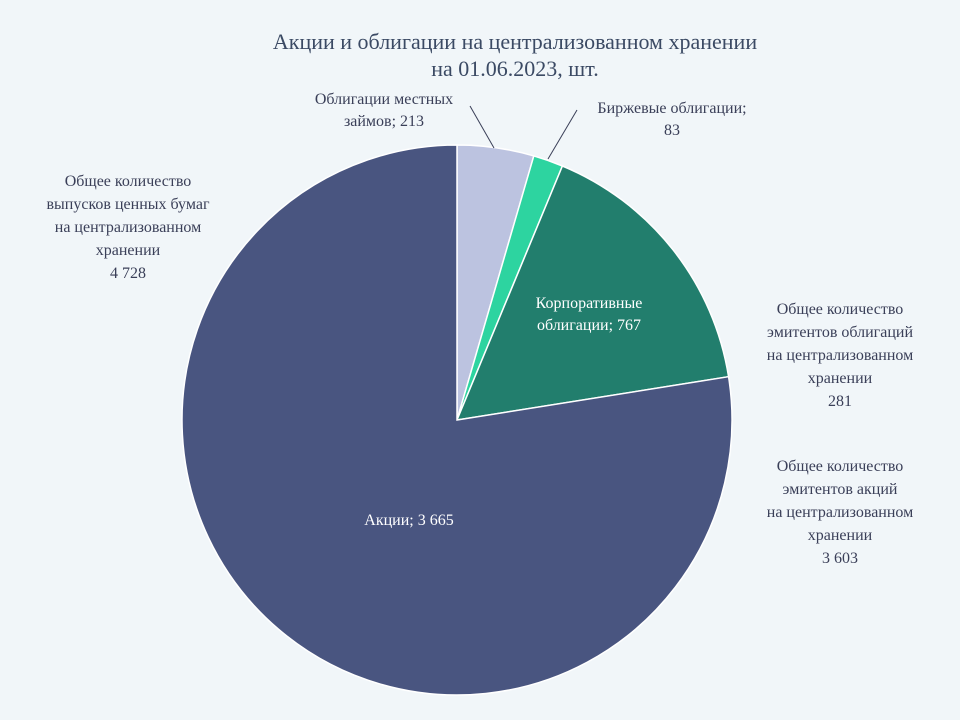 This screenshot has width=960, height=720. Describe the element at coordinates (128, 273) in the screenshot. I see `note-total-issues-value: 4 728` at that location.